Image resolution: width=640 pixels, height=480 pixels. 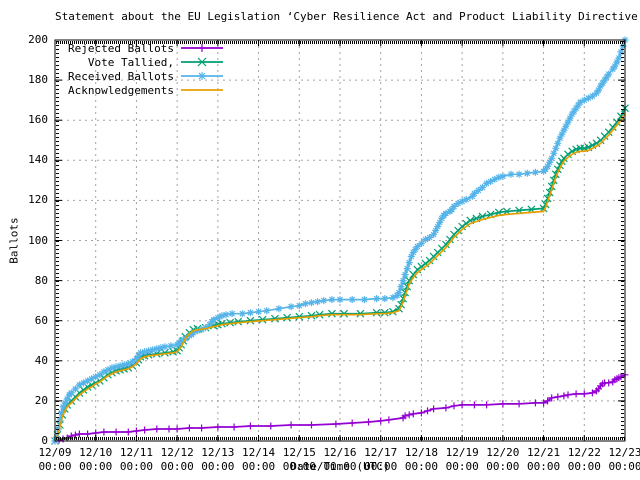 I want to click on x-tick-label: 12/22 00:00, so click(x=584, y=459).